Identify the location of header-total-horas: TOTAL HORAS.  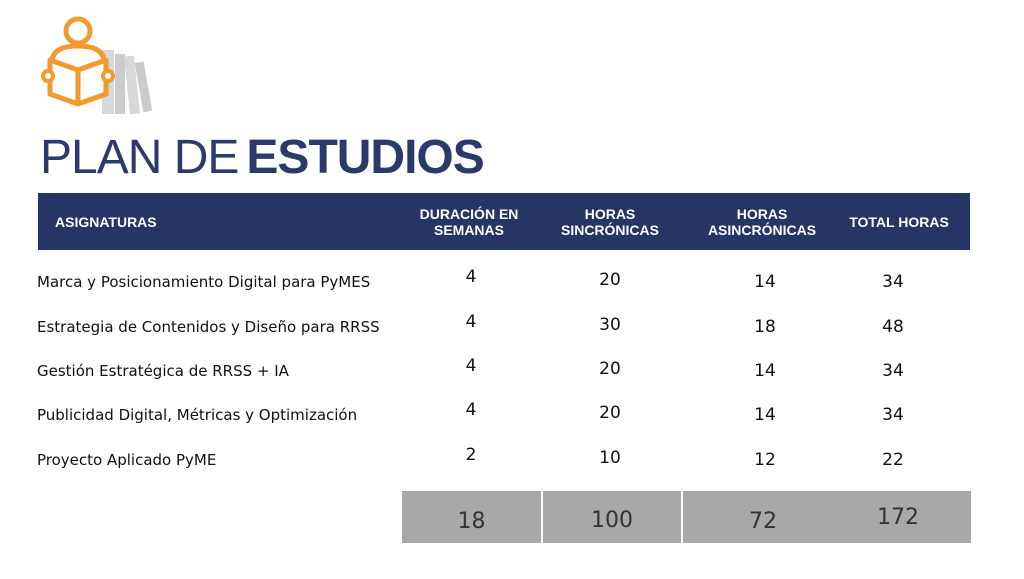
(899, 221).